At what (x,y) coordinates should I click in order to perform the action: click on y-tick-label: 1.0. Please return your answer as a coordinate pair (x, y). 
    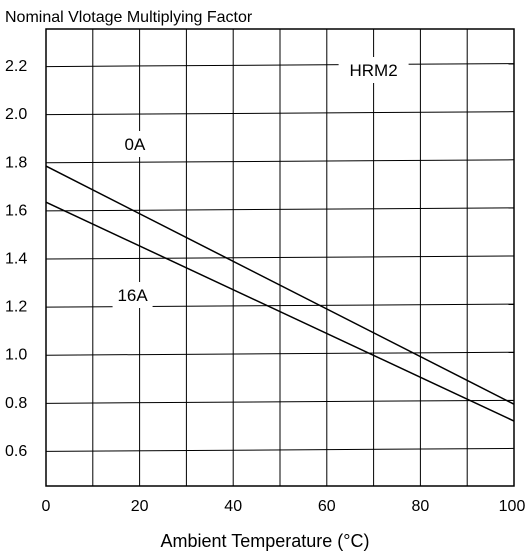
    Looking at the image, I should click on (16, 355).